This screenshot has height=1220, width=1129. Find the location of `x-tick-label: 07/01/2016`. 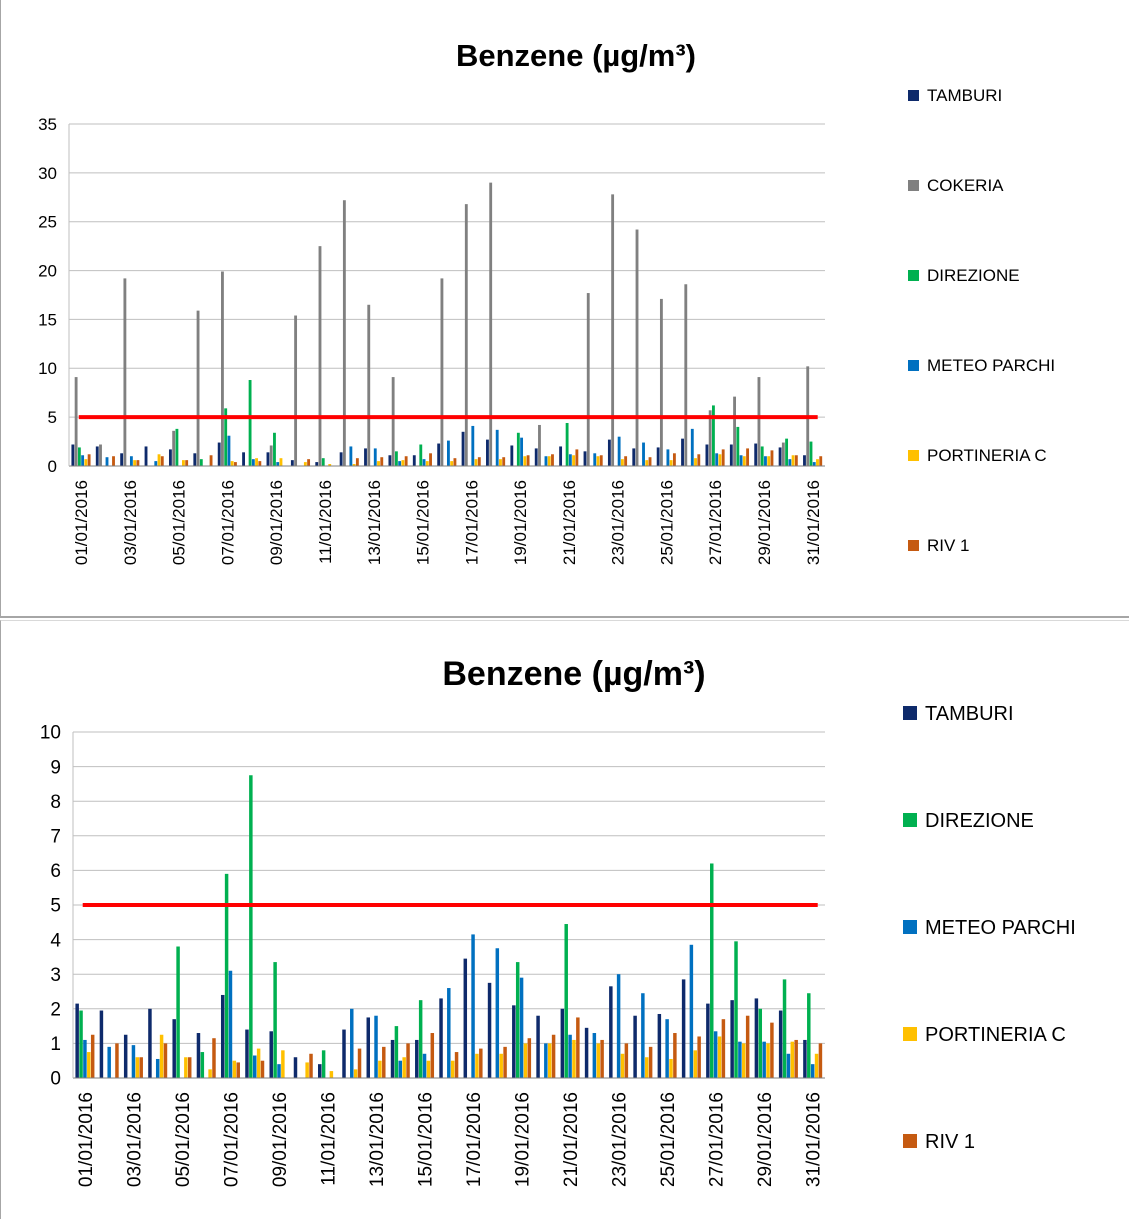

x-tick-label: 07/01/2016 is located at coordinates (231, 1139).